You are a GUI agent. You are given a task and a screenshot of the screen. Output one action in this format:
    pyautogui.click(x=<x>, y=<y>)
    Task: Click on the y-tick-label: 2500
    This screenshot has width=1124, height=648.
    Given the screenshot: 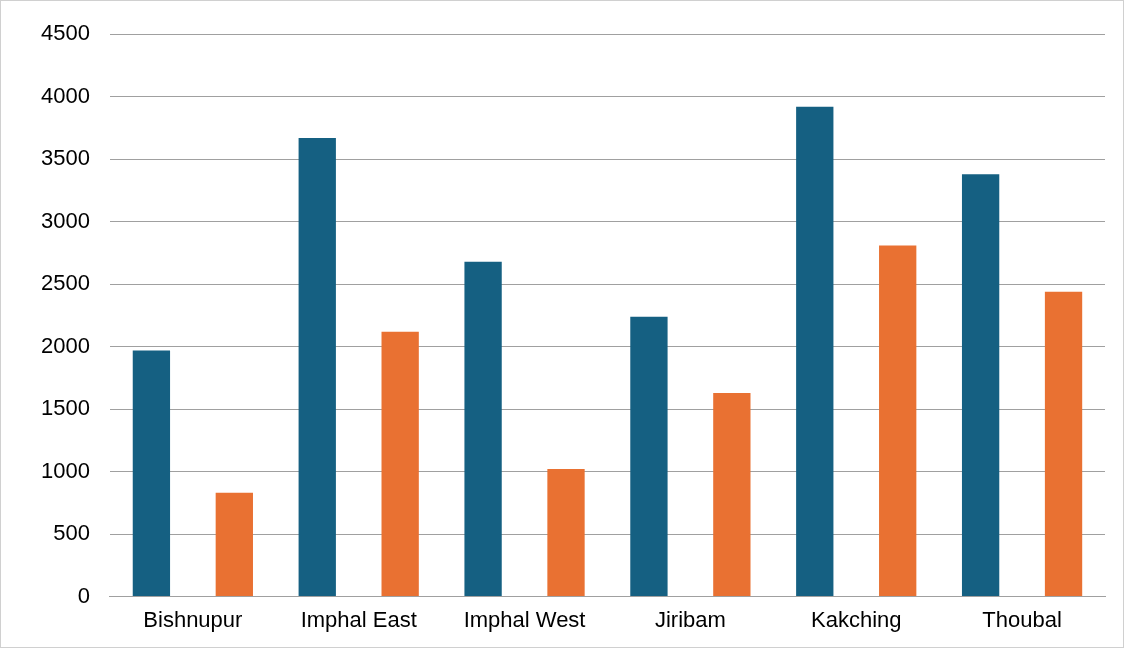 What is the action you would take?
    pyautogui.click(x=65, y=283)
    